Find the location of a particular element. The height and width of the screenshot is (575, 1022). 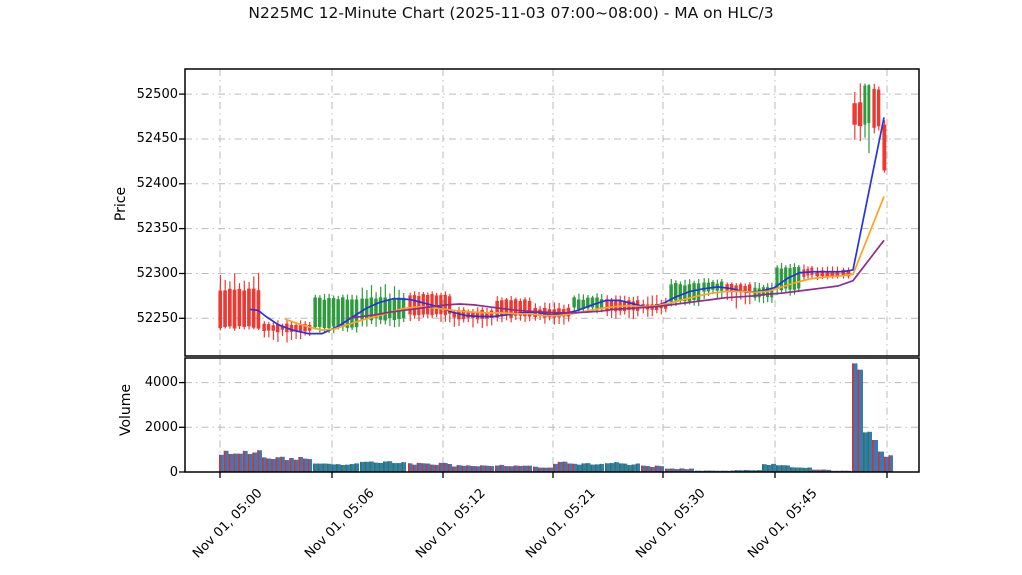

price-ytick-label: 52300 is located at coordinates (157, 273).